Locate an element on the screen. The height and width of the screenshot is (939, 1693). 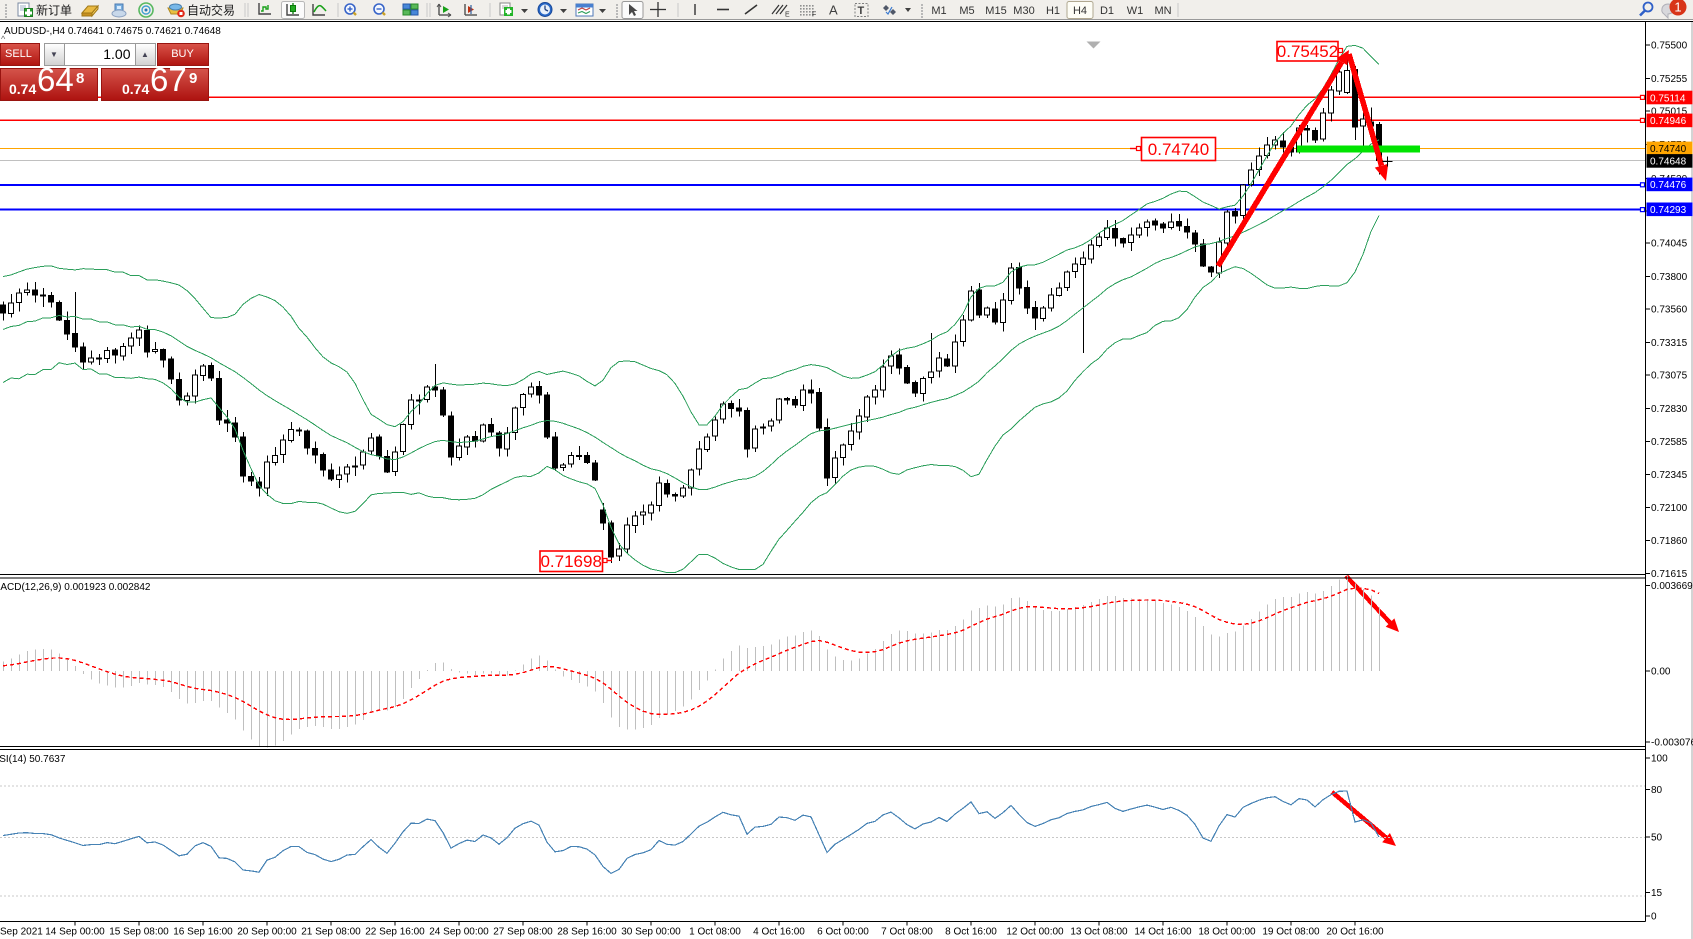
svg-text:MACD(12,26,9) 0.001923 0.00284: MACD(12,26,9) 0.001923 0.002842 is located at coordinates (75, 587).